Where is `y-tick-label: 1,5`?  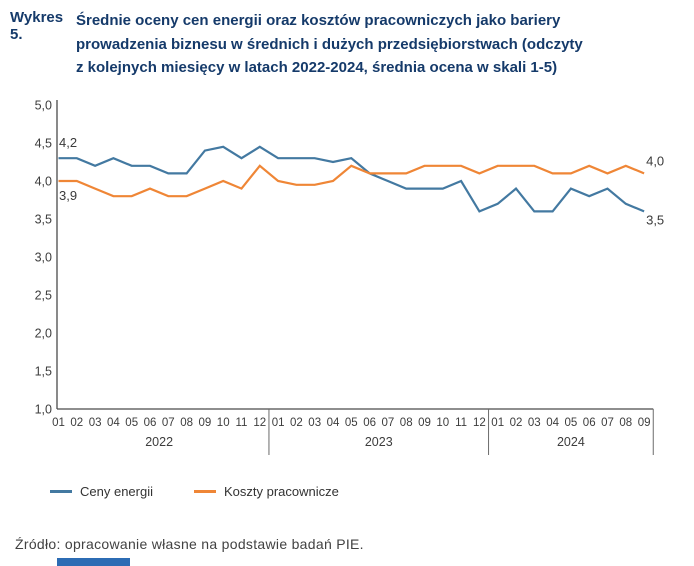 y-tick-label: 1,5 is located at coordinates (43, 372).